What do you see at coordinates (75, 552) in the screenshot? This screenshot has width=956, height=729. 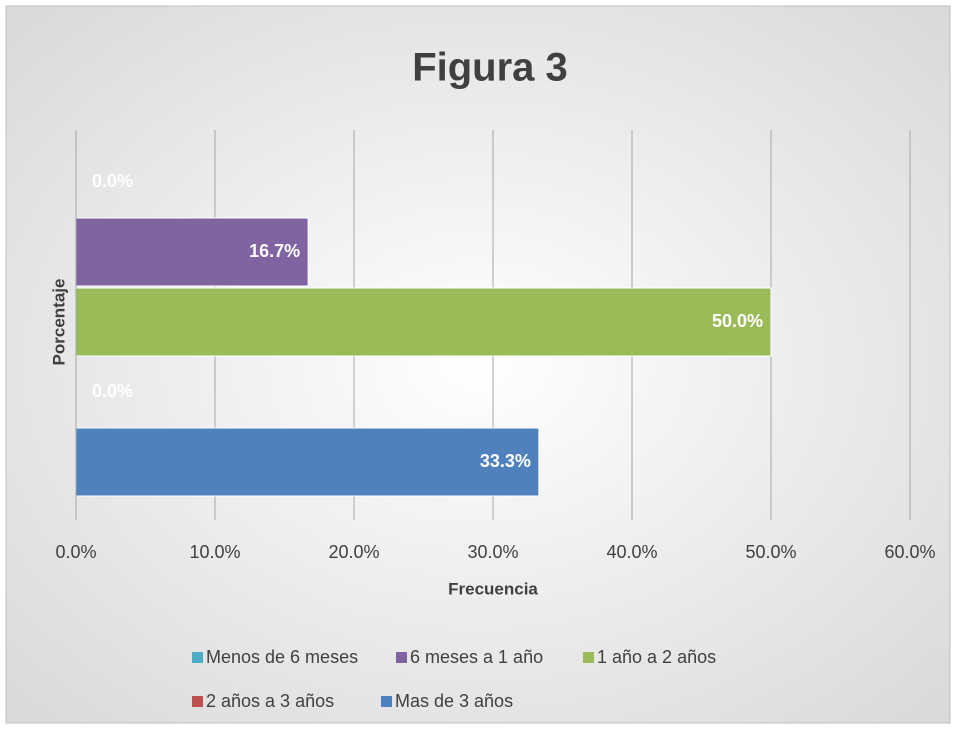 I see `x-tick-label: 0.0%` at bounding box center [75, 552].